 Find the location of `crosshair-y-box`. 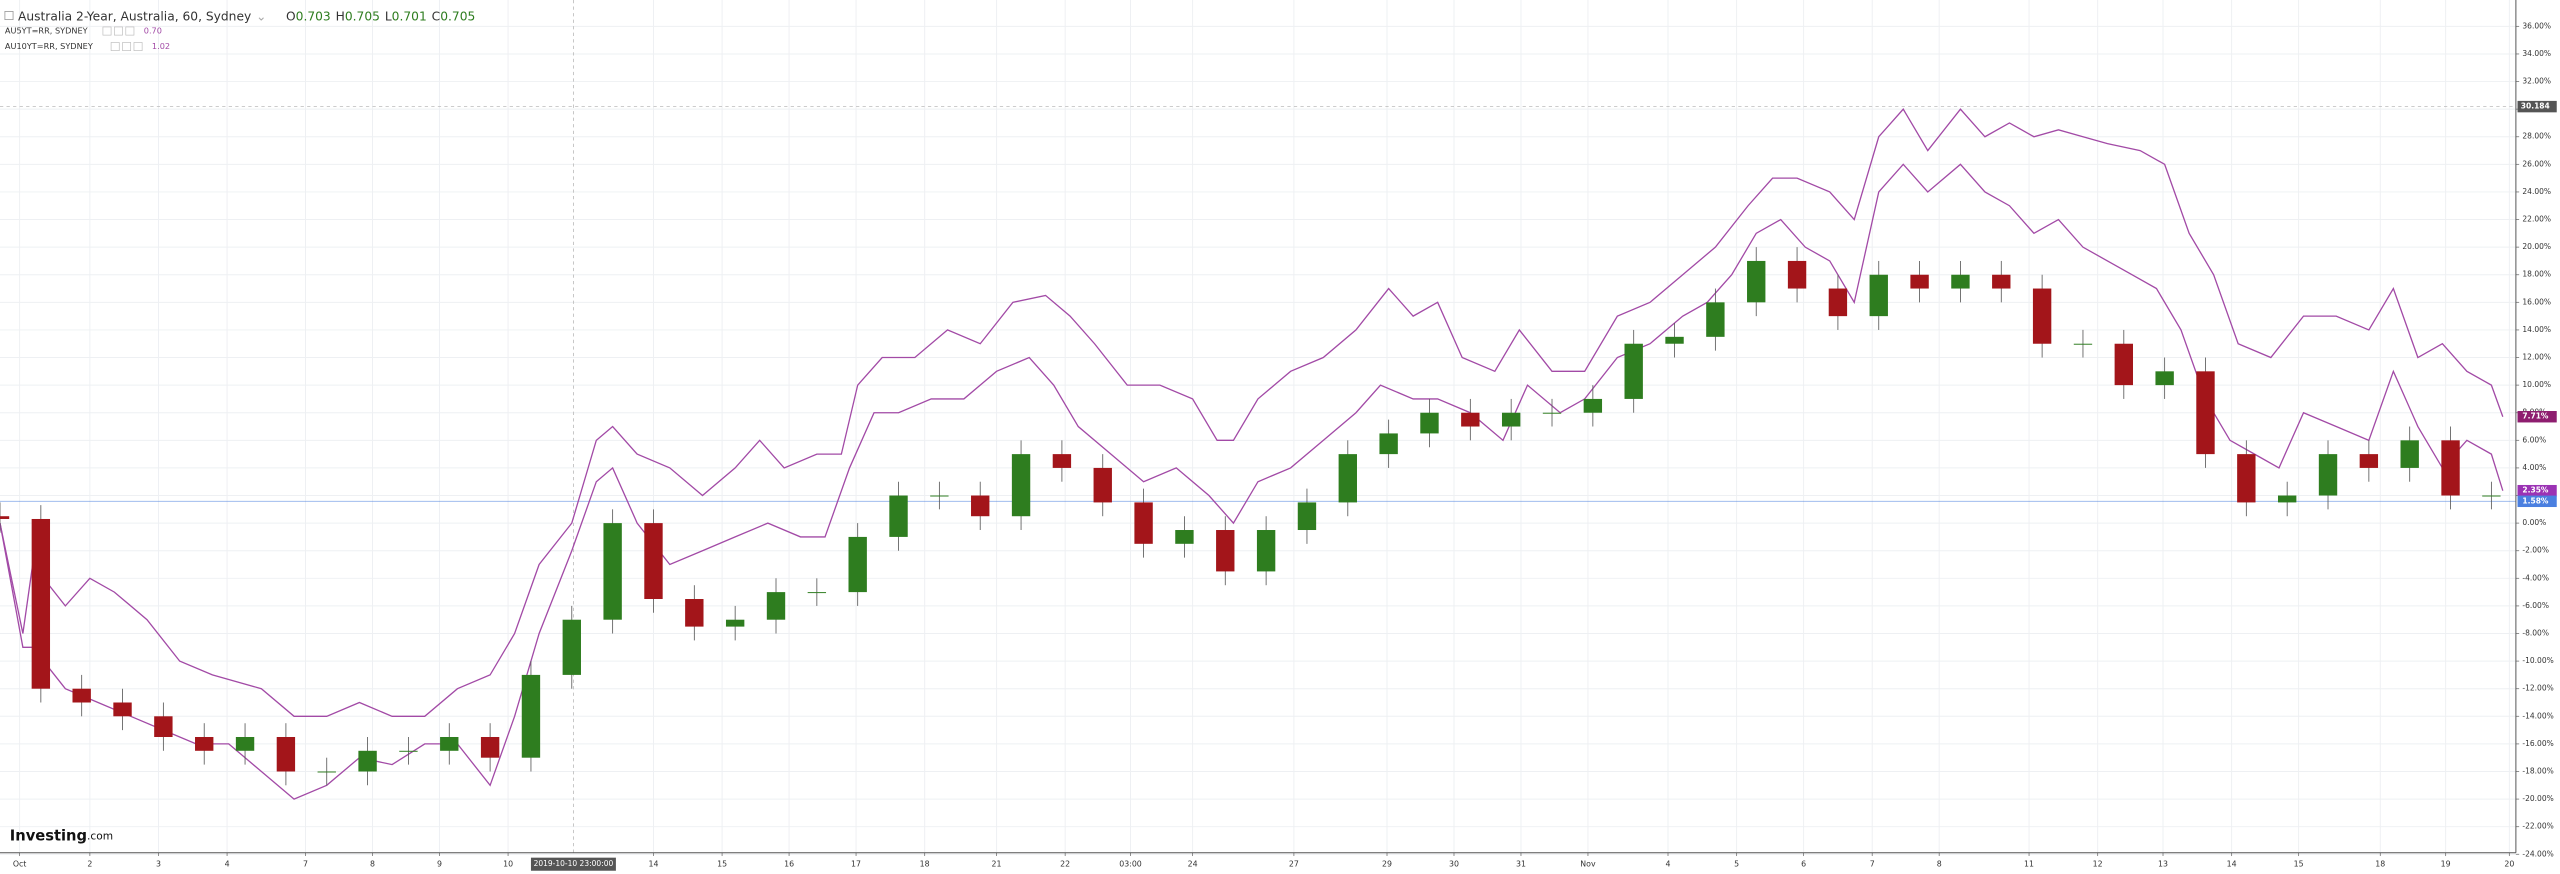

crosshair-y-box is located at coordinates (2537, 106).